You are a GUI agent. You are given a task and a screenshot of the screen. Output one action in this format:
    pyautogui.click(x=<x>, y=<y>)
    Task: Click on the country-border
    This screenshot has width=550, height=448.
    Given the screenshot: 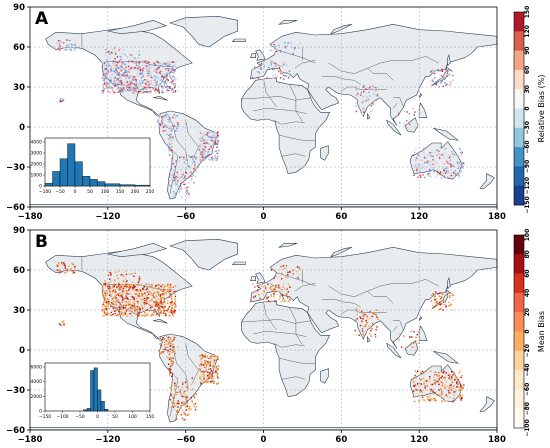 What is the action you would take?
    pyautogui.click(x=297, y=360)
    